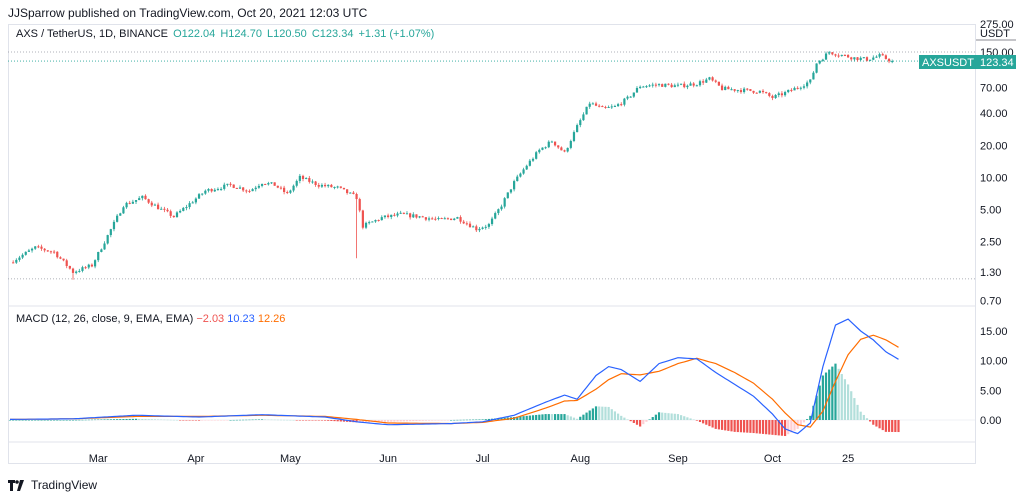 This screenshot has height=500, width=1024. What do you see at coordinates (994, 376) in the screenshot?
I see `macd-axis: 15.00 10.00 5.00 0.00` at bounding box center [994, 376].